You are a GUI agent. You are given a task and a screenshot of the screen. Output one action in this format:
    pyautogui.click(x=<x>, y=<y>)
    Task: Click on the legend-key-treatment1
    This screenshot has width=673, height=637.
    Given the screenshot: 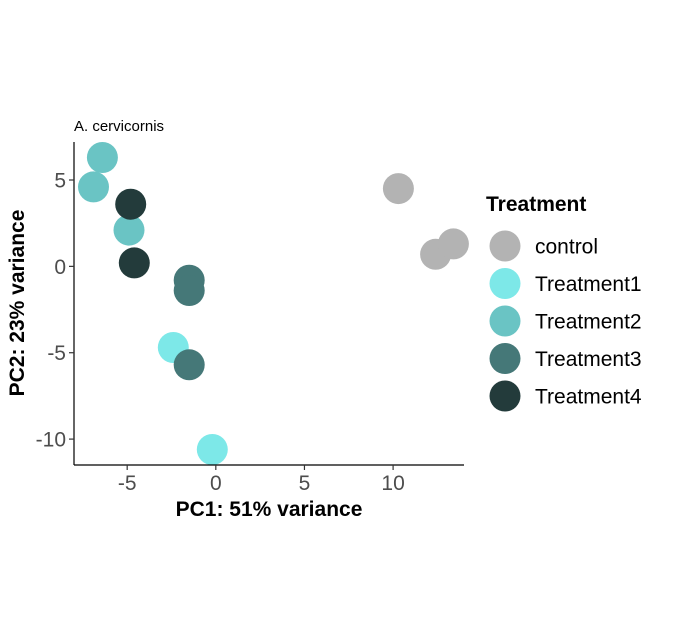 What is the action you would take?
    pyautogui.click(x=505, y=283)
    